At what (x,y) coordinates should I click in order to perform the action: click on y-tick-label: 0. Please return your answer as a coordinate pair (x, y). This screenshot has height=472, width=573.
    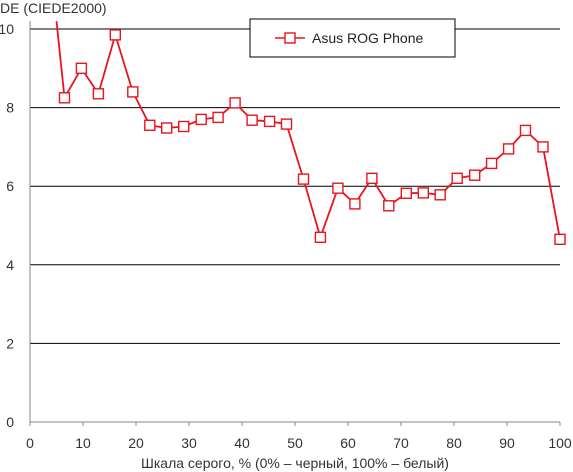
    Looking at the image, I should click on (10, 422).